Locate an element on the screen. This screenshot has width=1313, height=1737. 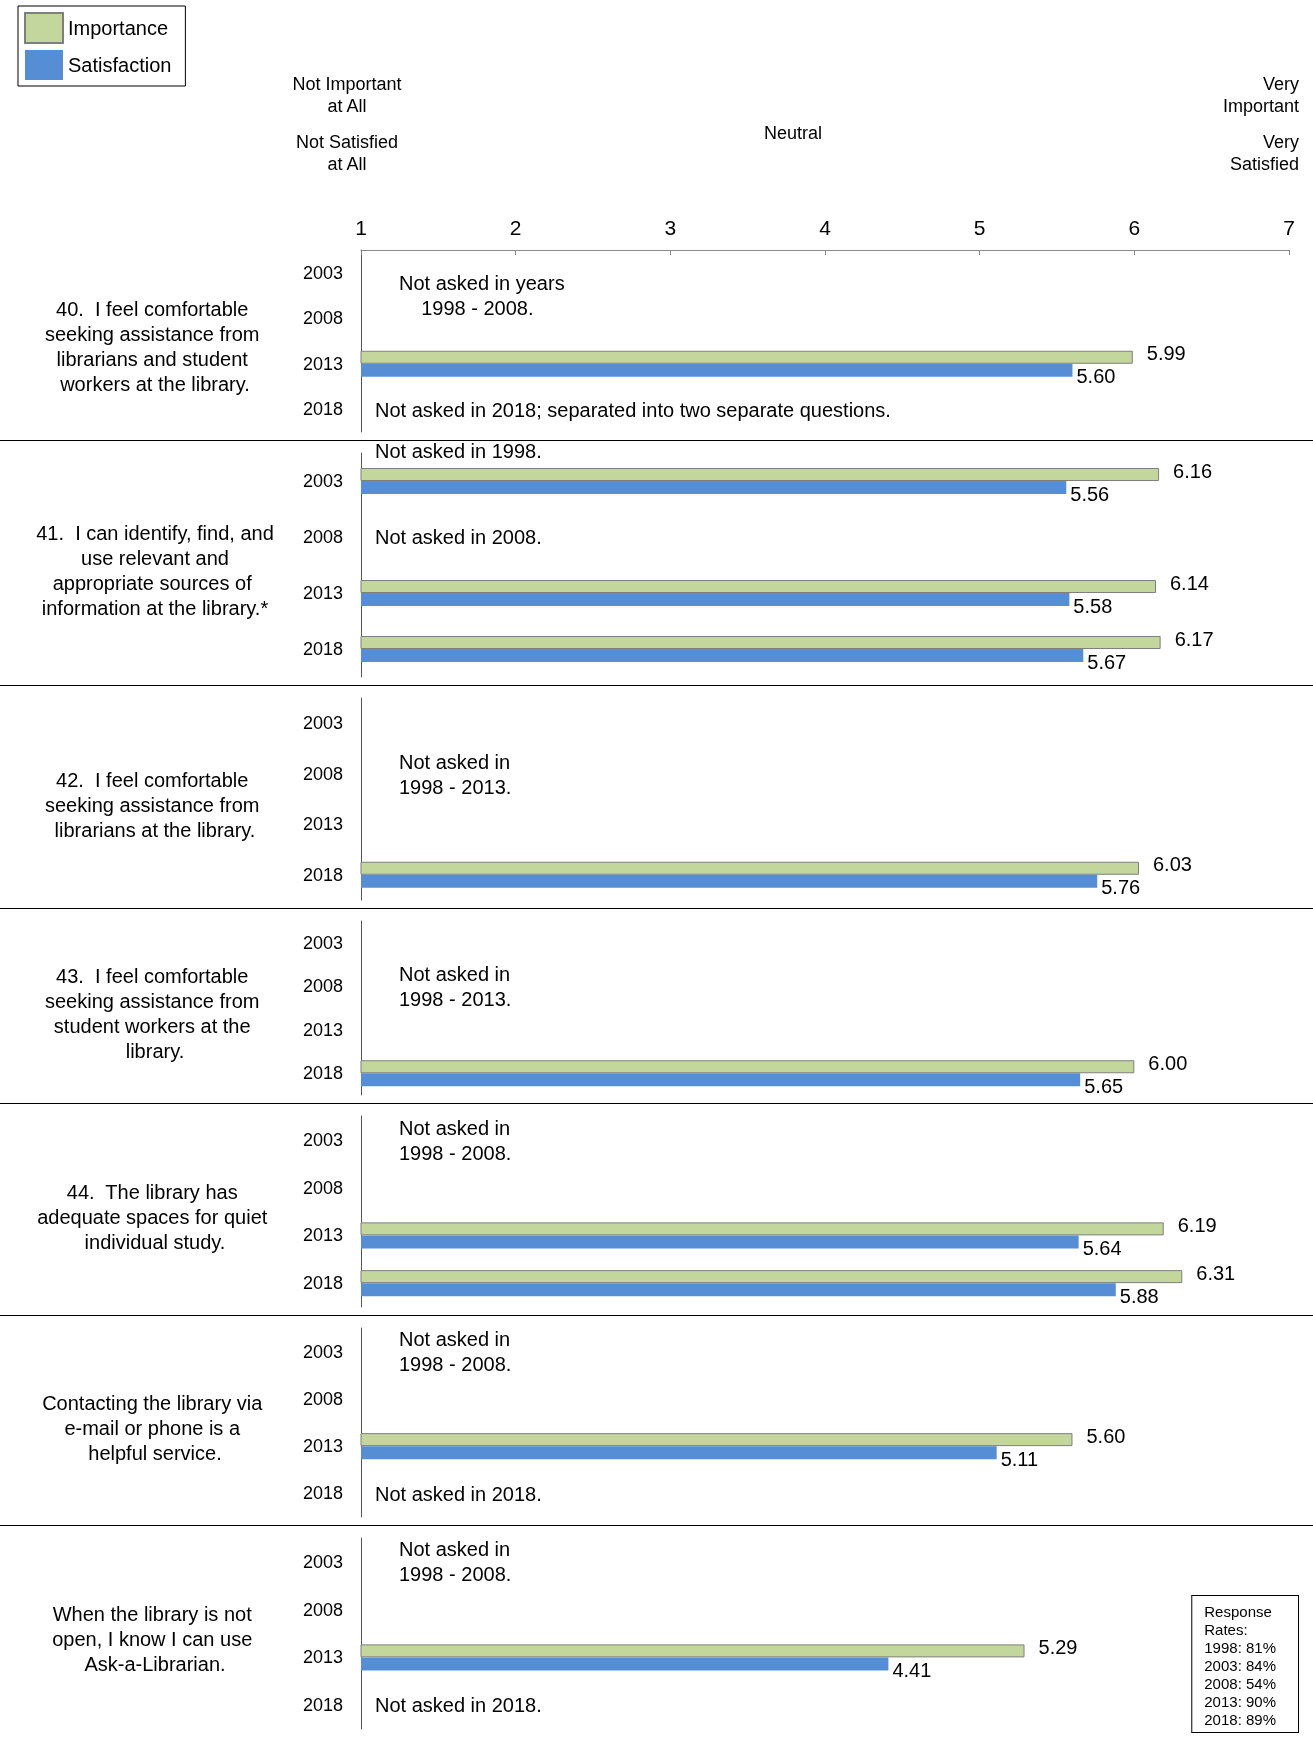
text: Contacting the library via e-mail or phone is a helpful service. is located at coordinates (155, 1428).